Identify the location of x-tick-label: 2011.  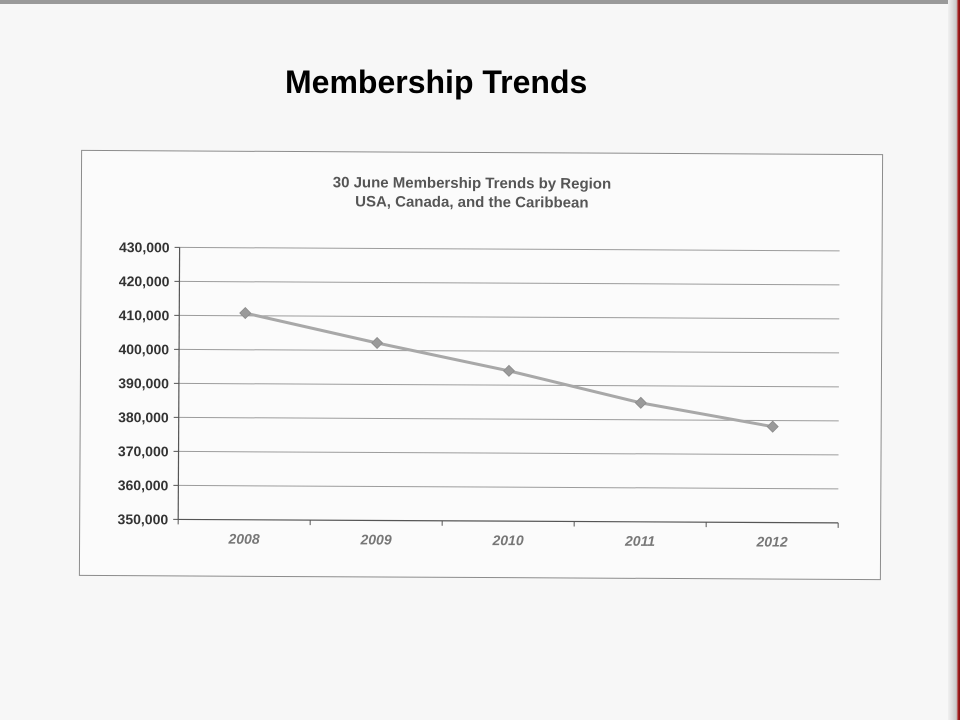
(639, 541).